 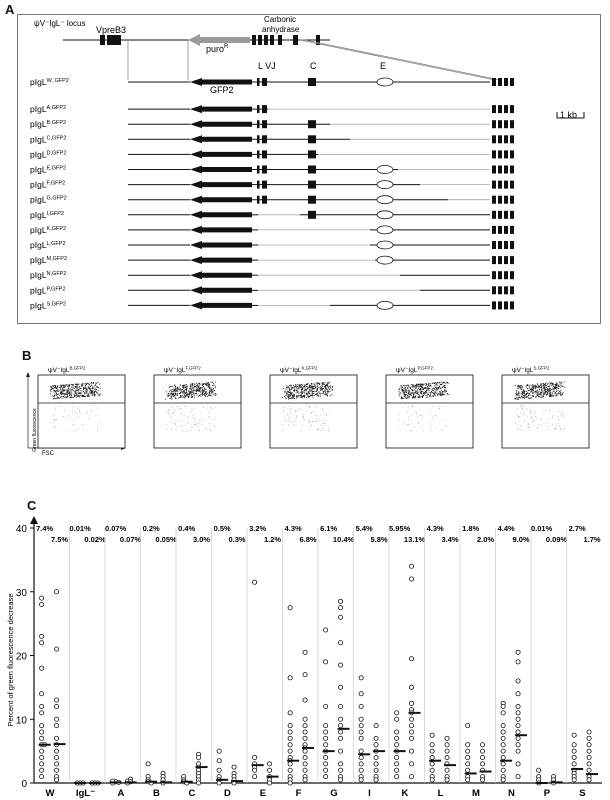 I want to click on category-label: F, so click(x=299, y=793).